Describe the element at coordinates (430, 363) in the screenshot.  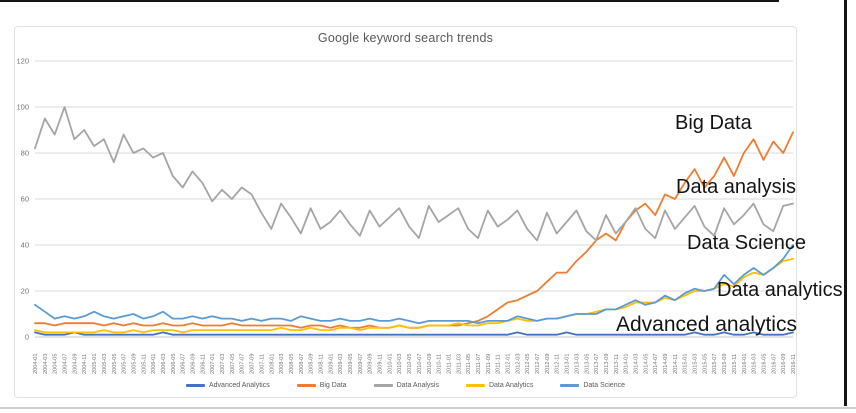
I see `x-tick-label: 2010-09` at that location.